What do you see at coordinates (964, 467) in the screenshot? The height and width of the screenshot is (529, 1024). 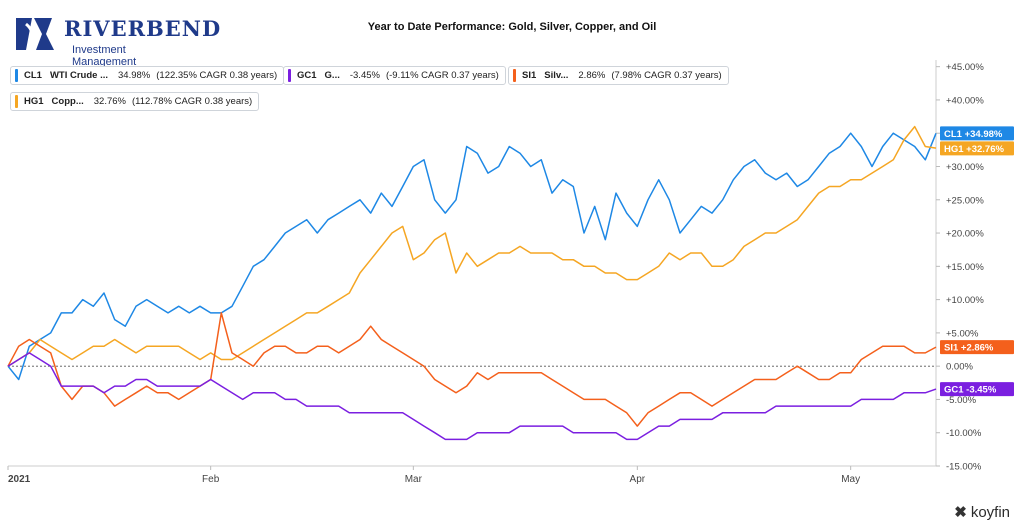 I see `y-tick-label: -15.00%` at bounding box center [964, 467].